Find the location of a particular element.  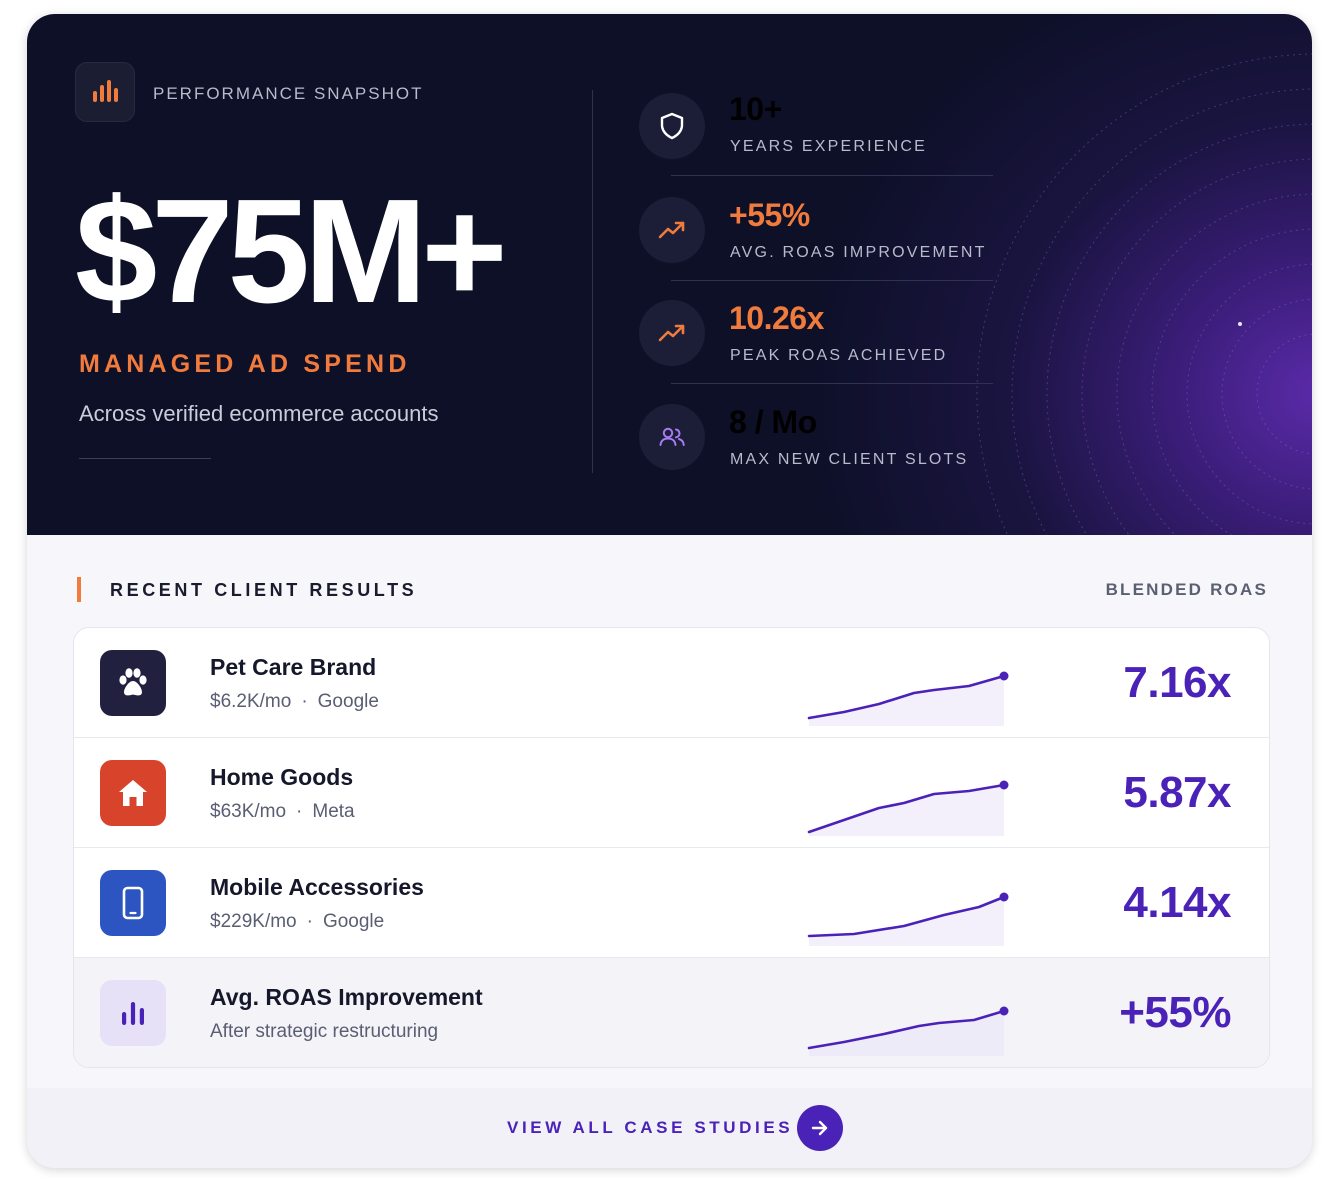

headline-subtext: Across verified ecommerce accounts is located at coordinates (259, 413).